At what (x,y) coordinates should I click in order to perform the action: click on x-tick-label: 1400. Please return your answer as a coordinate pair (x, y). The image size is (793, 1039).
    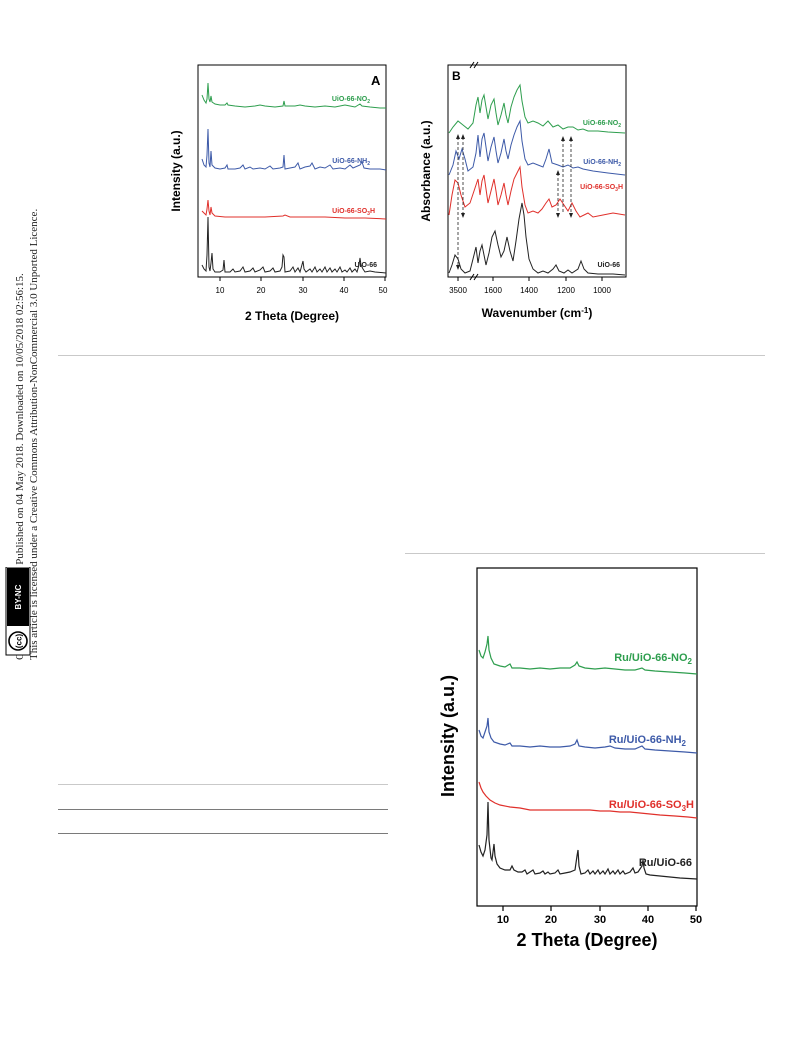
    Looking at the image, I should click on (529, 290).